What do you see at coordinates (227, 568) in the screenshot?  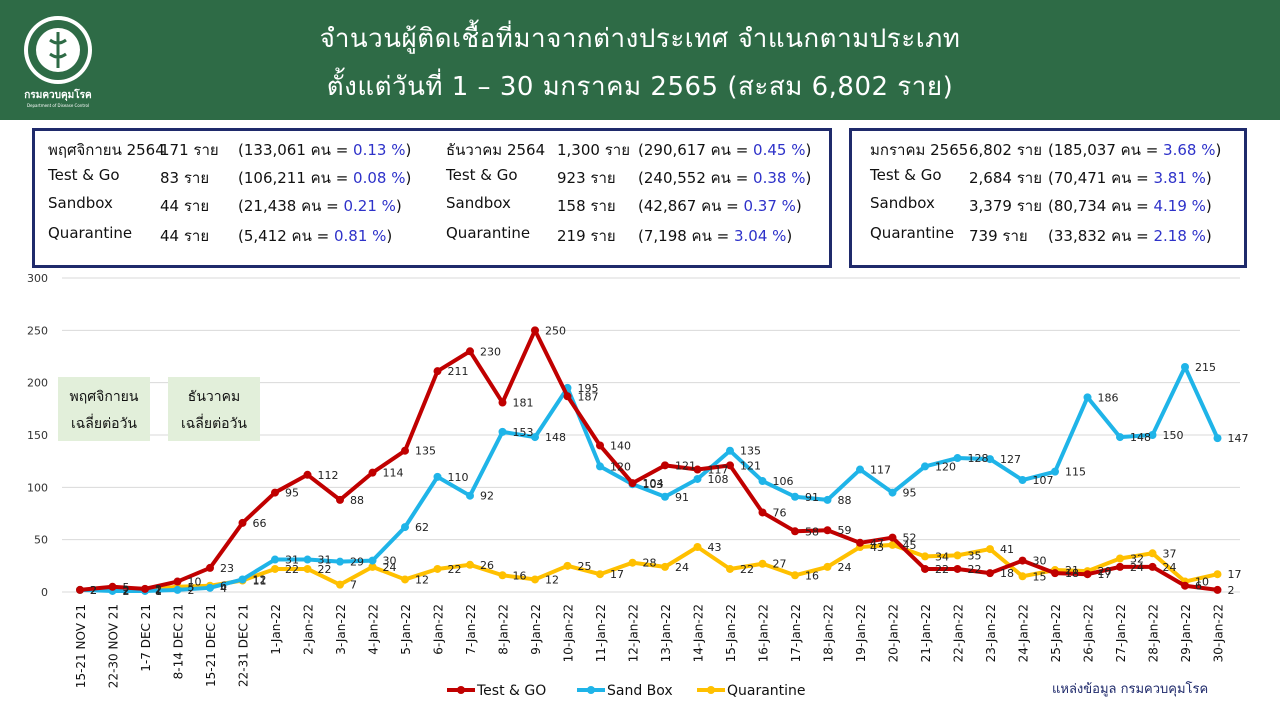 I see `data-label: 23` at bounding box center [227, 568].